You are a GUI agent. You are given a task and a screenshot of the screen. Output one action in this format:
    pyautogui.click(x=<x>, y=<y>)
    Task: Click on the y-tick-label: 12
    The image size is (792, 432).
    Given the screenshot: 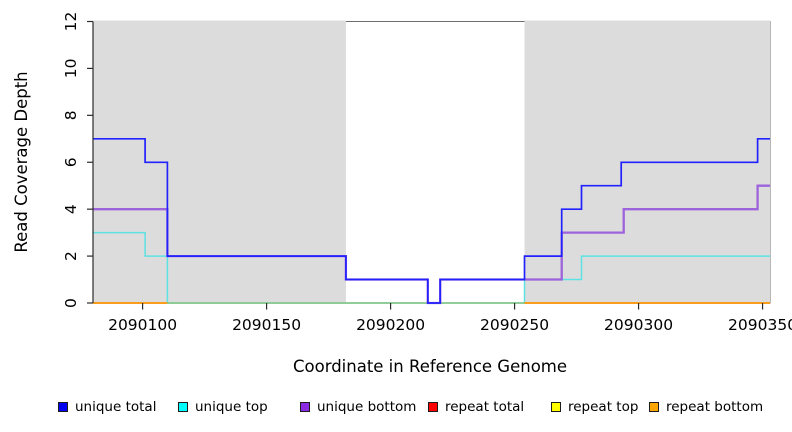 What is the action you would take?
    pyautogui.click(x=71, y=22)
    